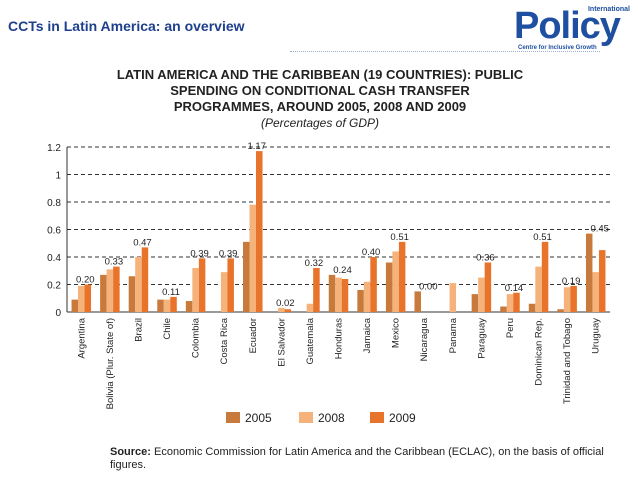 This screenshot has height=479, width=638. What do you see at coordinates (114, 262) in the screenshot?
I see `data-label: 0.33` at bounding box center [114, 262].